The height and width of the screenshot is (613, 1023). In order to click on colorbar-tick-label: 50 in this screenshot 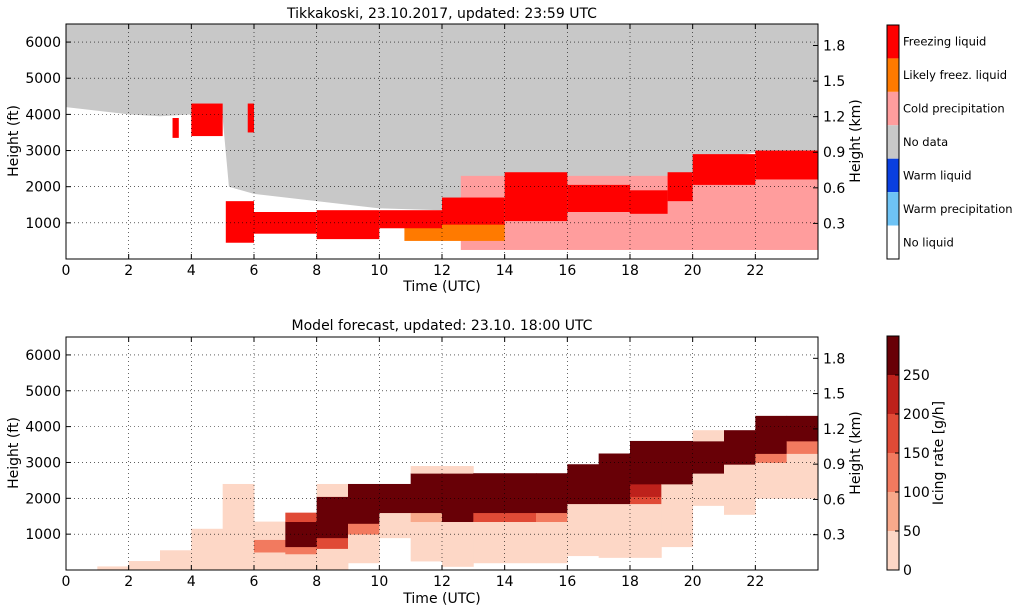, I will do `click(912, 532)`.